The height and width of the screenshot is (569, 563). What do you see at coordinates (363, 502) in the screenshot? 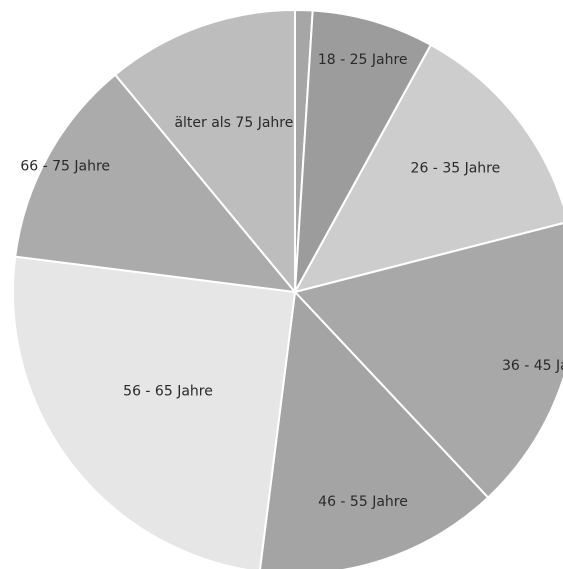
I see `slice-label-46-55-jahre: 46 - 55 Jahre` at bounding box center [363, 502].